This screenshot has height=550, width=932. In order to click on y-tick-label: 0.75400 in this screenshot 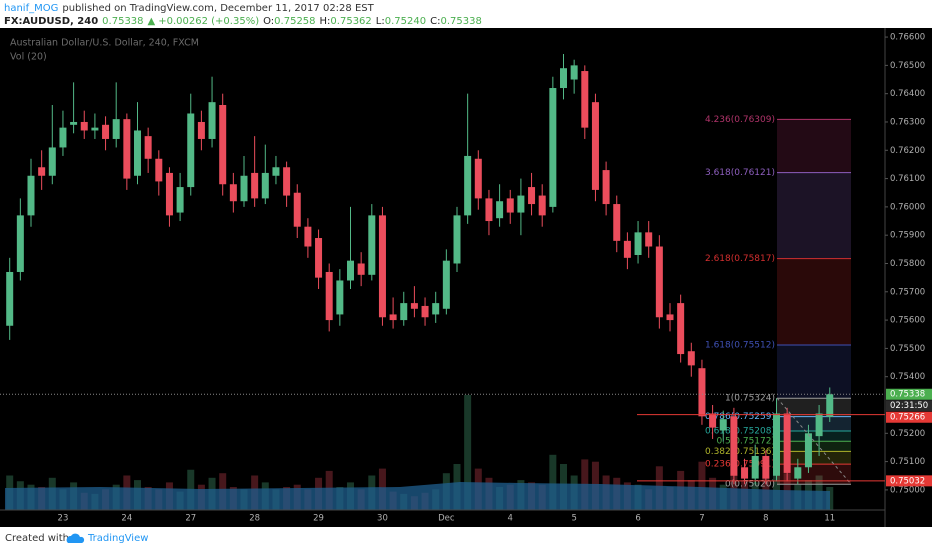, I will do `click(907, 377)`.